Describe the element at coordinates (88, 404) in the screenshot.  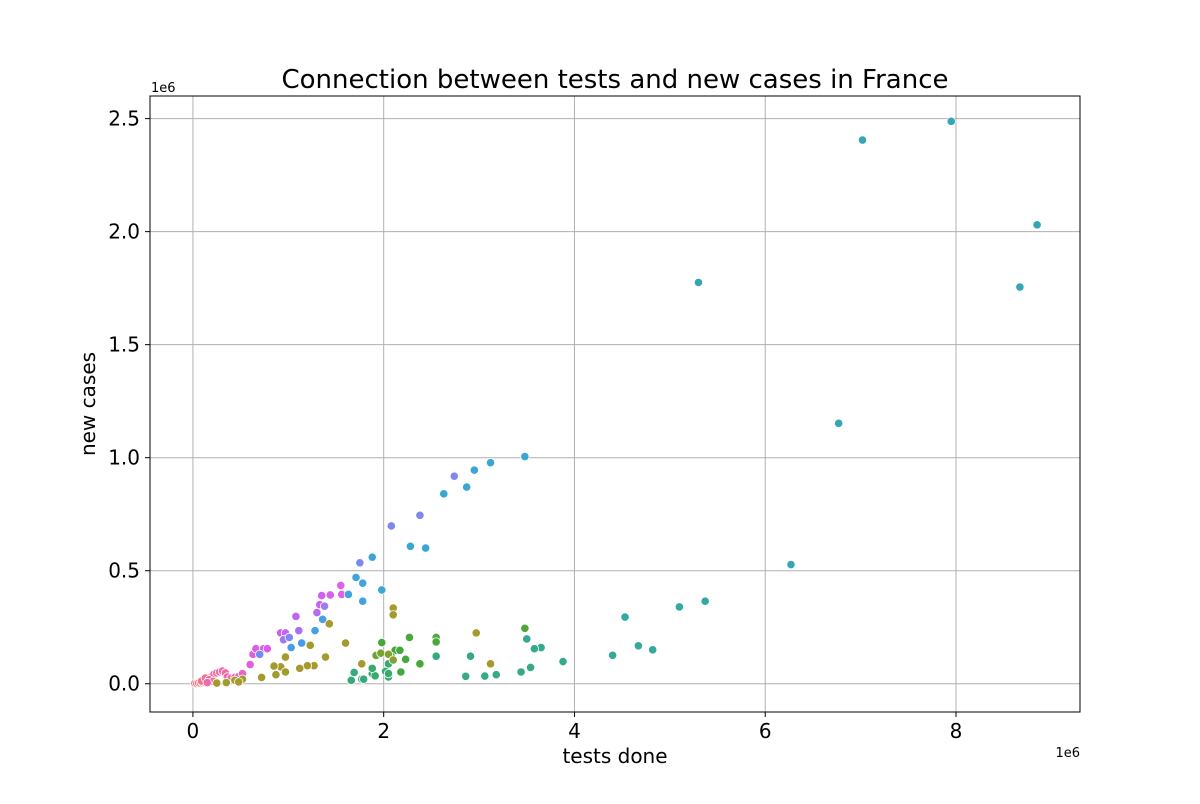
I see `y-axis-label: new cases` at that location.